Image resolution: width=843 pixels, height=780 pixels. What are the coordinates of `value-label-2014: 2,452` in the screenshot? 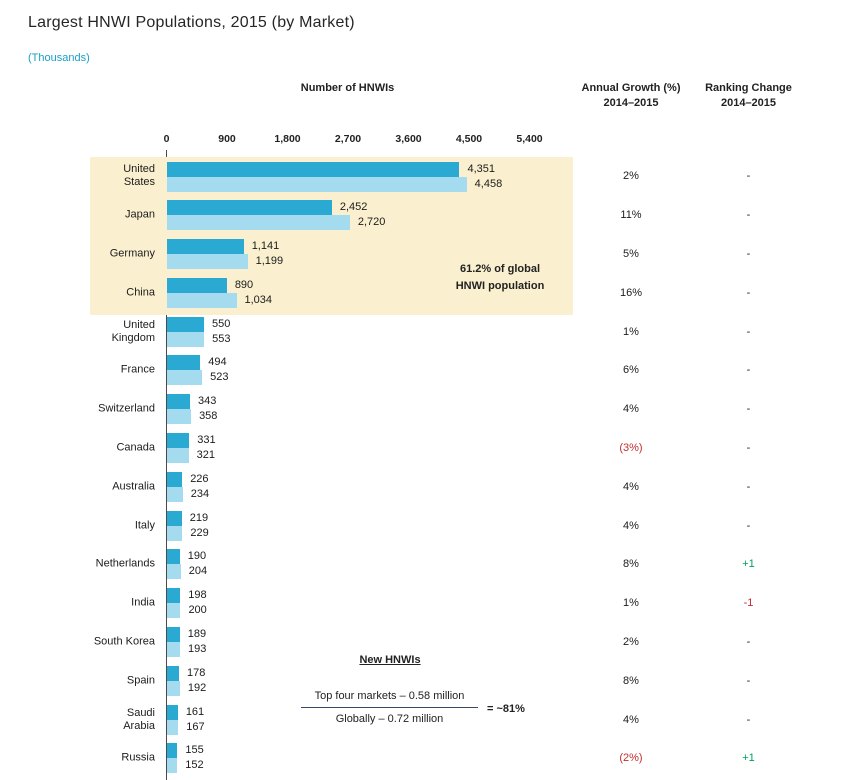 It's located at (353, 207).